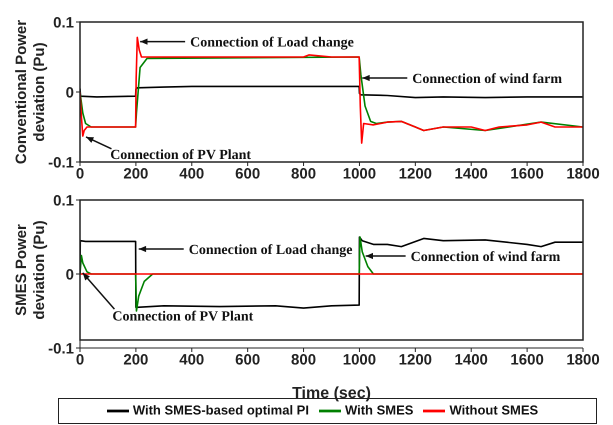 The height and width of the screenshot is (425, 613). I want to click on y-axis-title: Conventional Power deviation (Pu), so click(30, 92).